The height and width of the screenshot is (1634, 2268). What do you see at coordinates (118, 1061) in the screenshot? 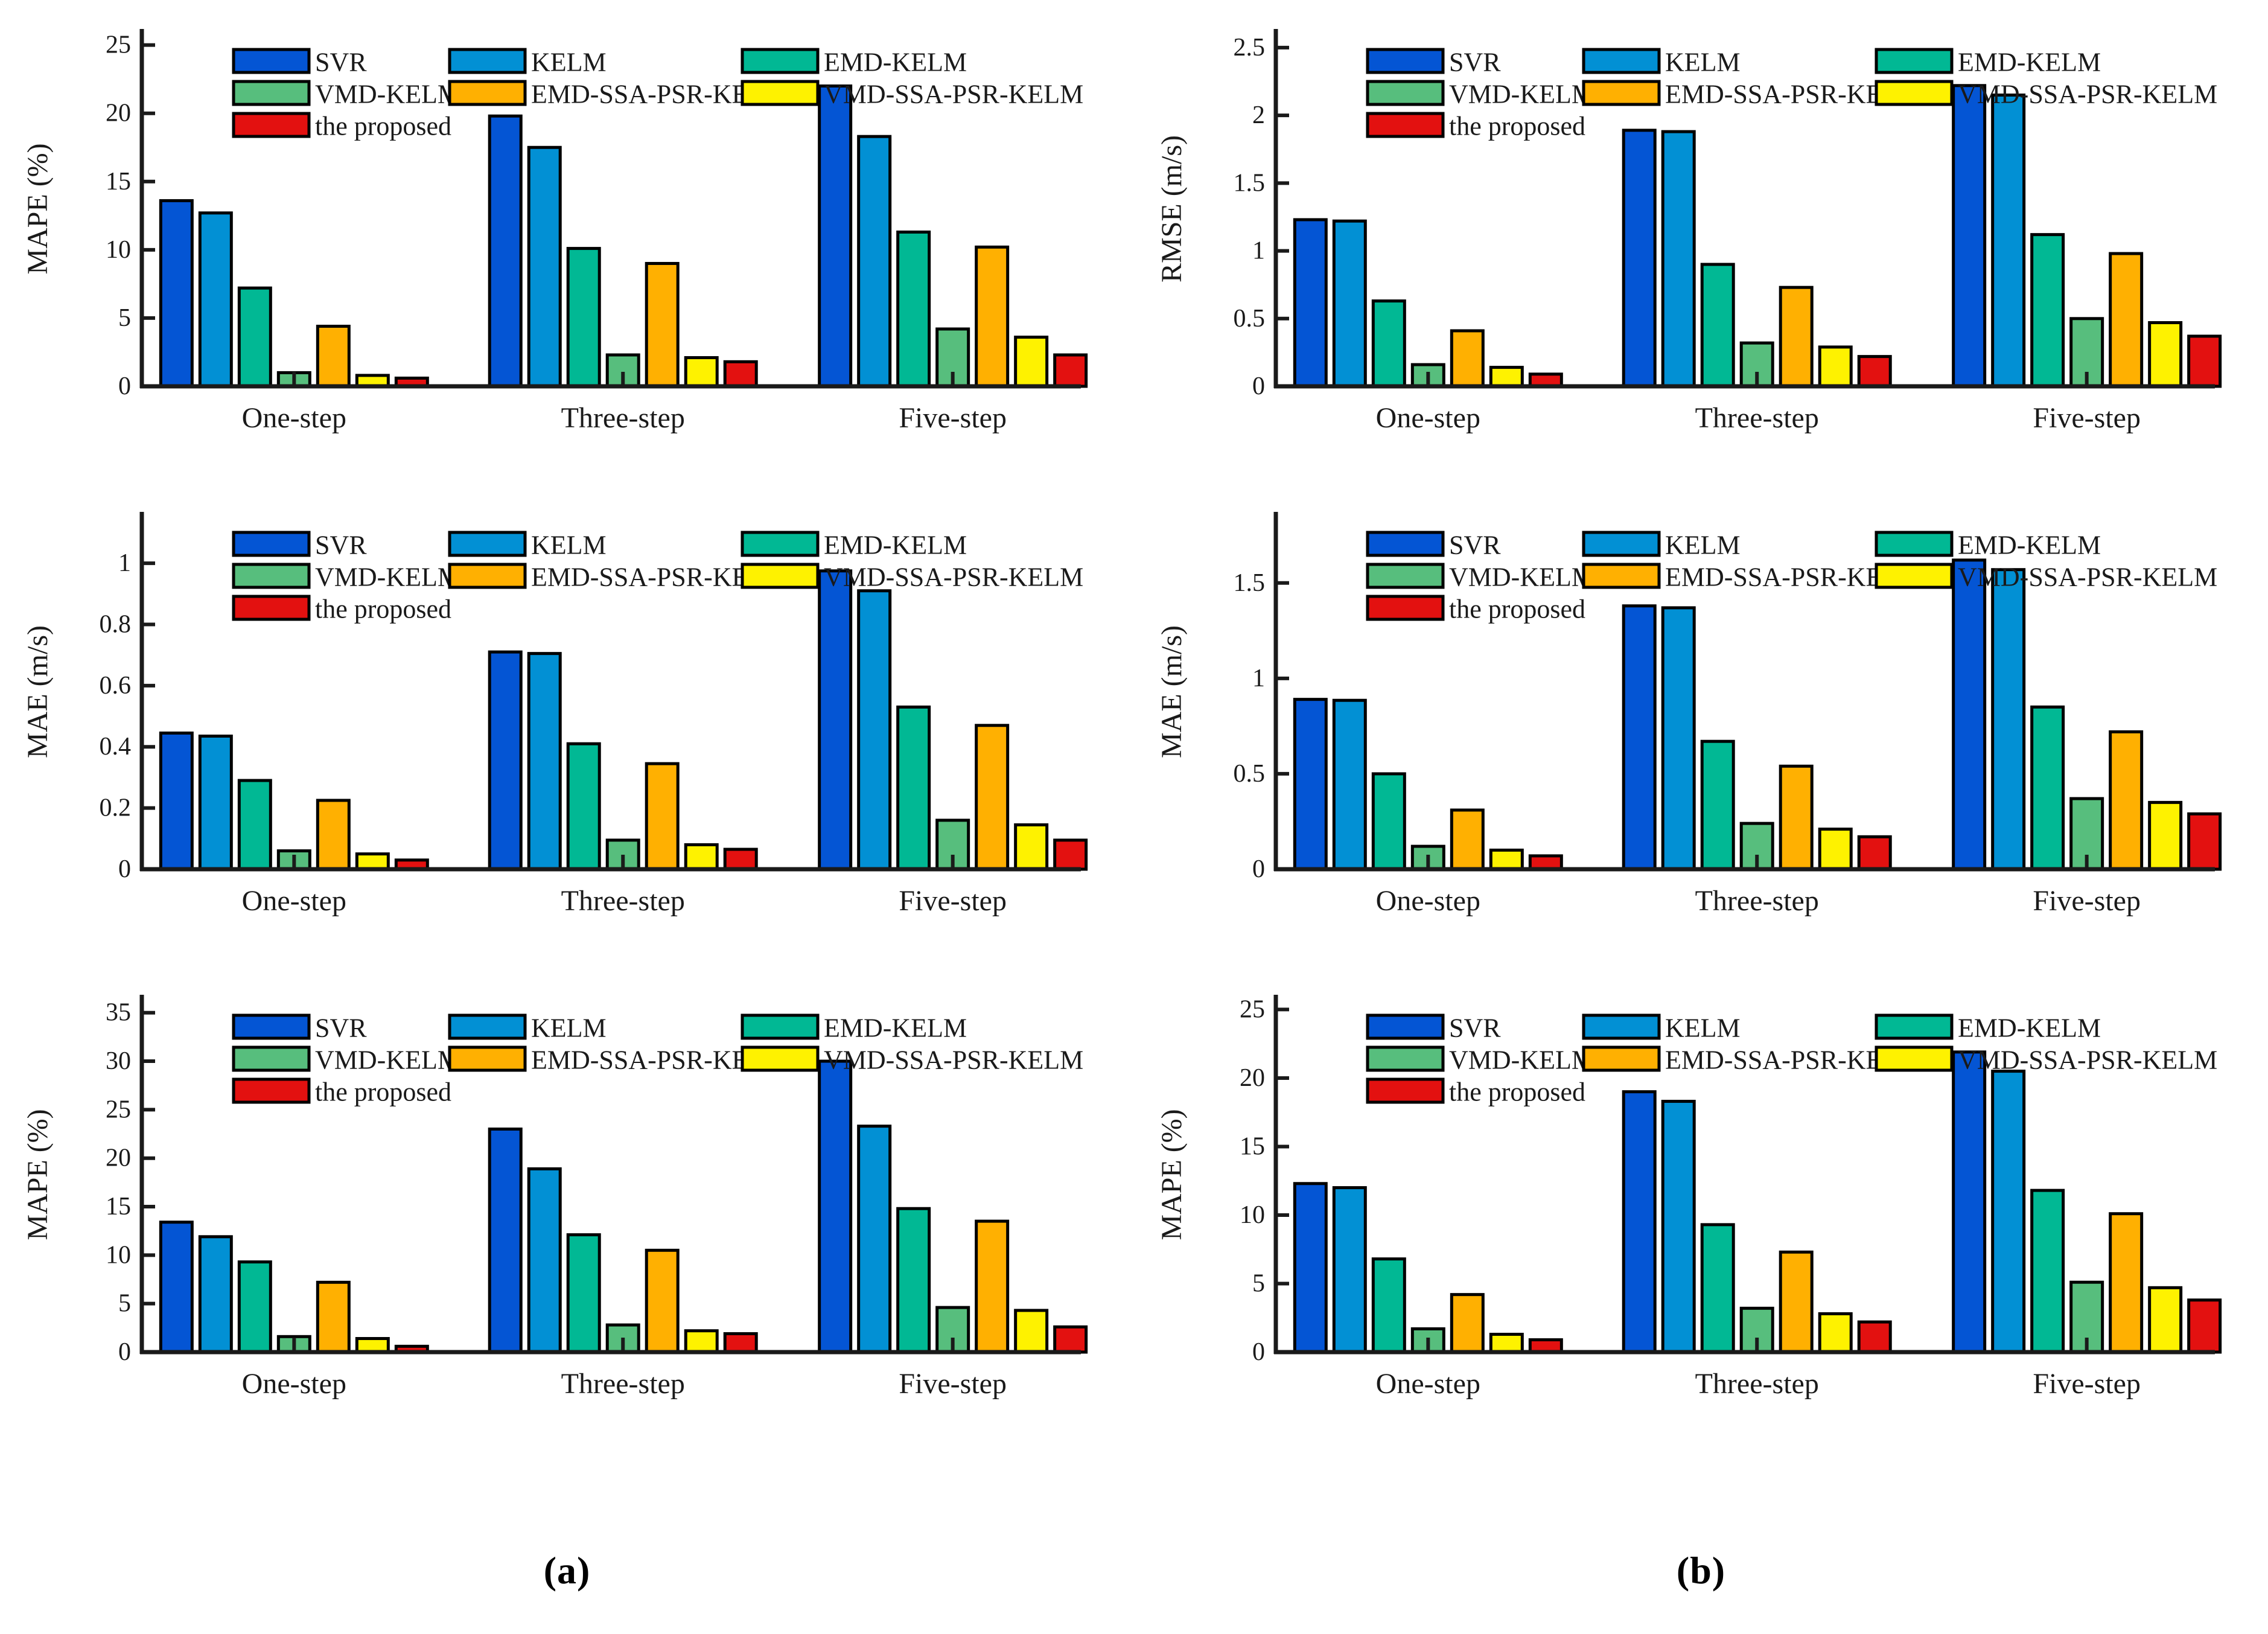
I see `y-tick-label: 30` at bounding box center [118, 1061].